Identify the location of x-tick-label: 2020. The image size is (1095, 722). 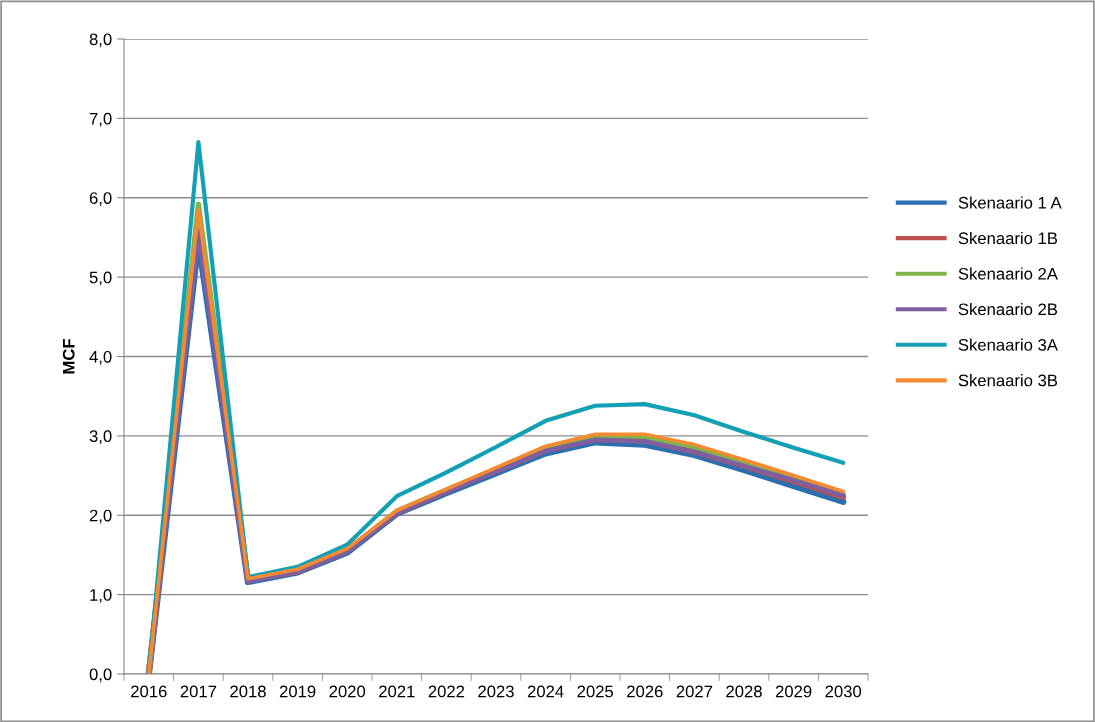
(347, 691).